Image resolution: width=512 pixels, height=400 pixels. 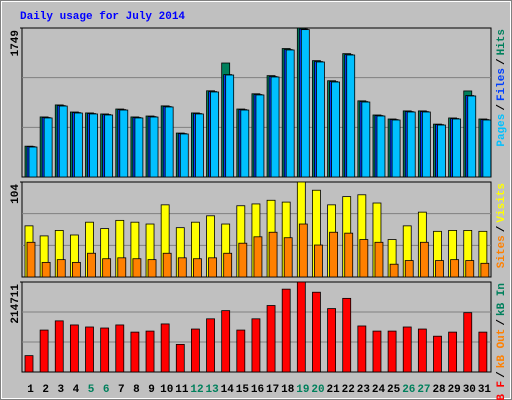 I want to click on x-tick-label: 31, so click(x=485, y=390).